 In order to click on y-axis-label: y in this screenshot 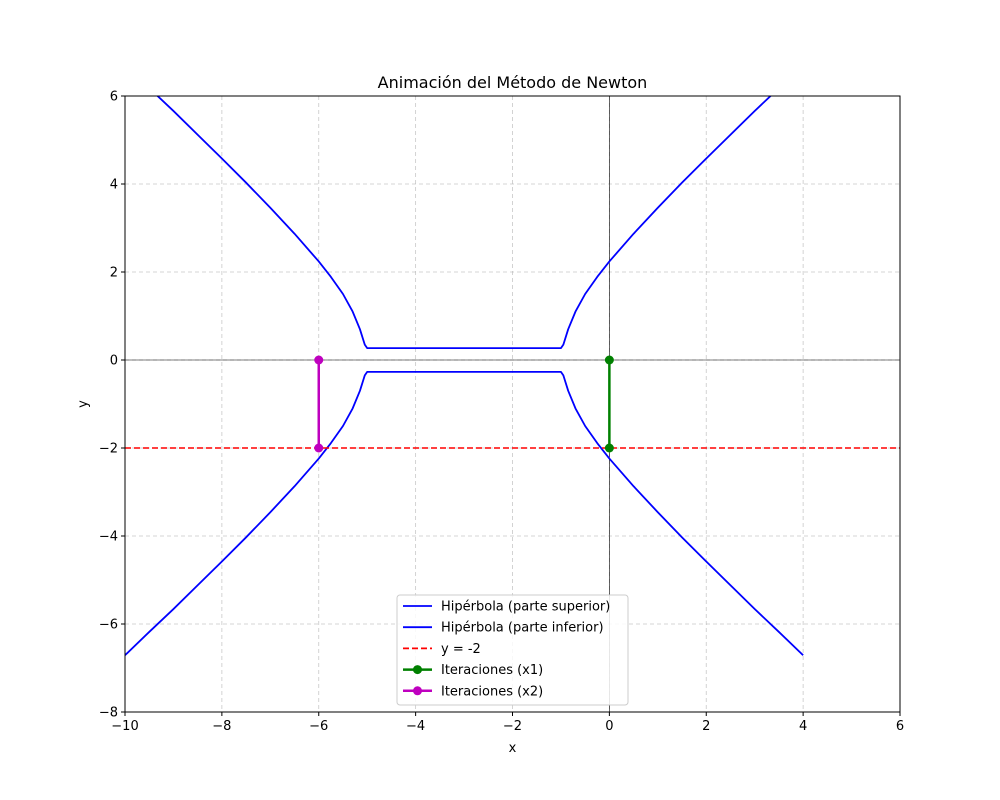, I will do `click(83, 404)`.